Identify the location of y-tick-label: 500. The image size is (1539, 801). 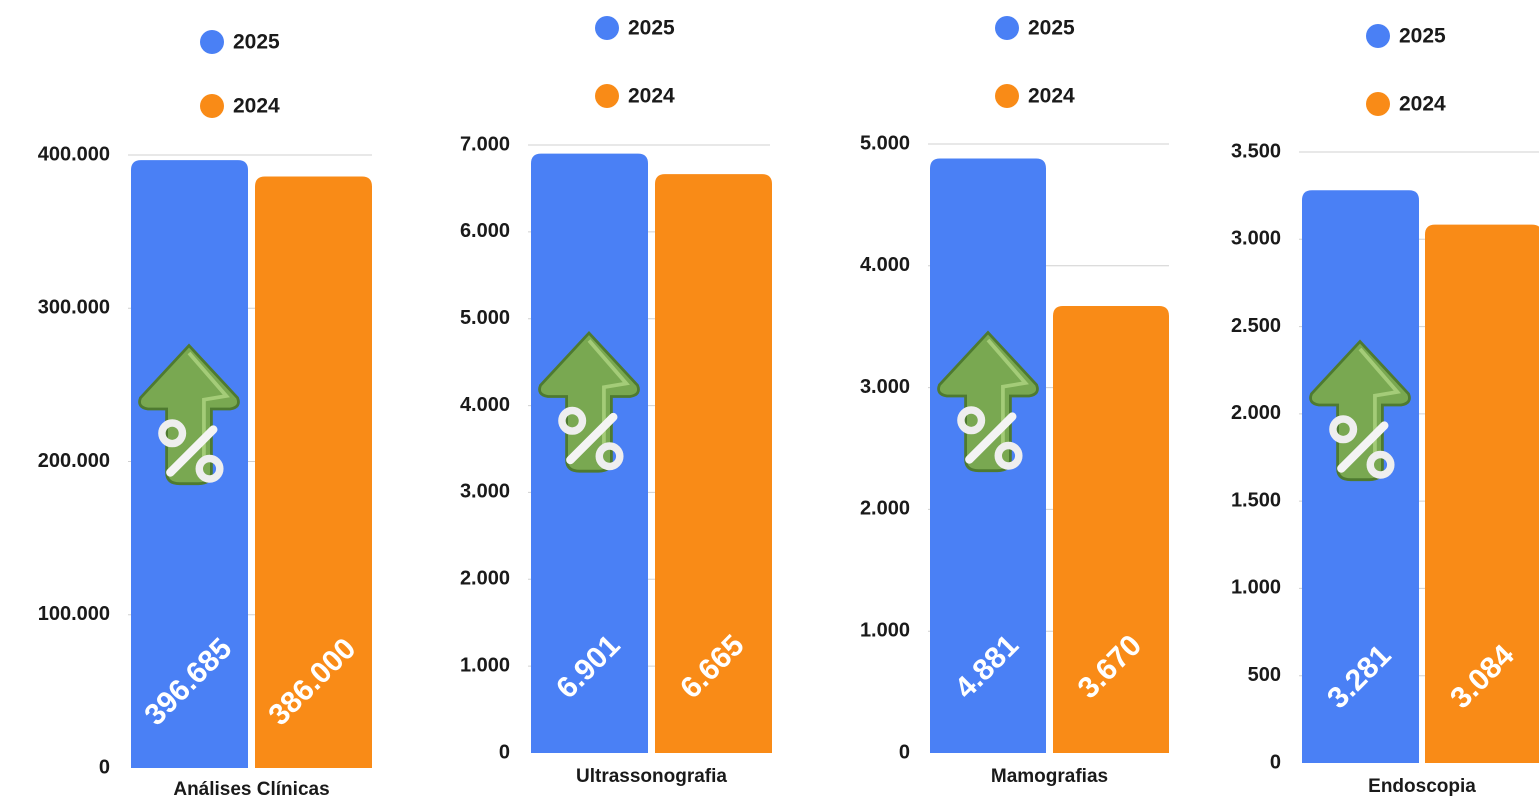
(1264, 675).